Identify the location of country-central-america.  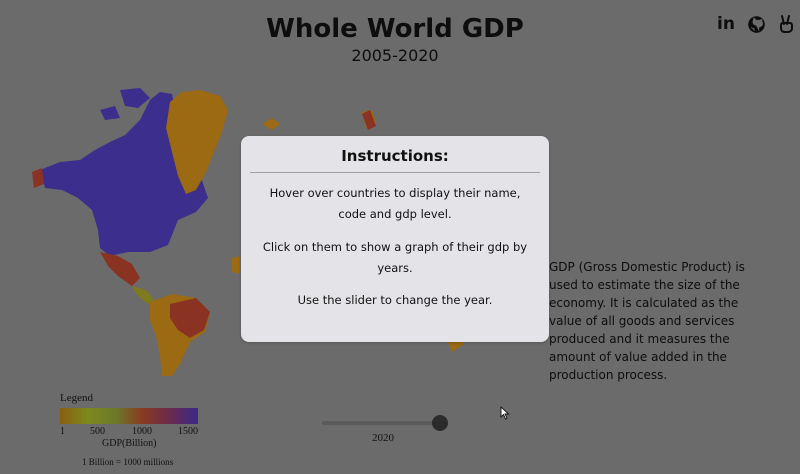
(143, 295).